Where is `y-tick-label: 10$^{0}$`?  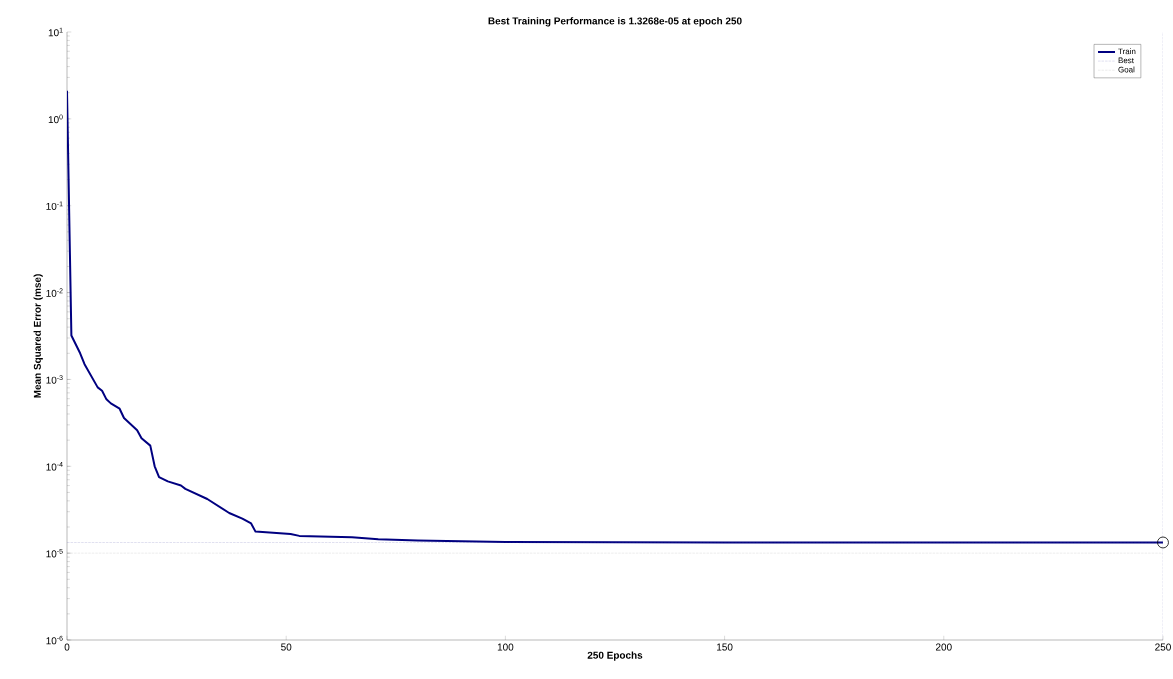
y-tick-label: 10$^{0}$ is located at coordinates (55, 119).